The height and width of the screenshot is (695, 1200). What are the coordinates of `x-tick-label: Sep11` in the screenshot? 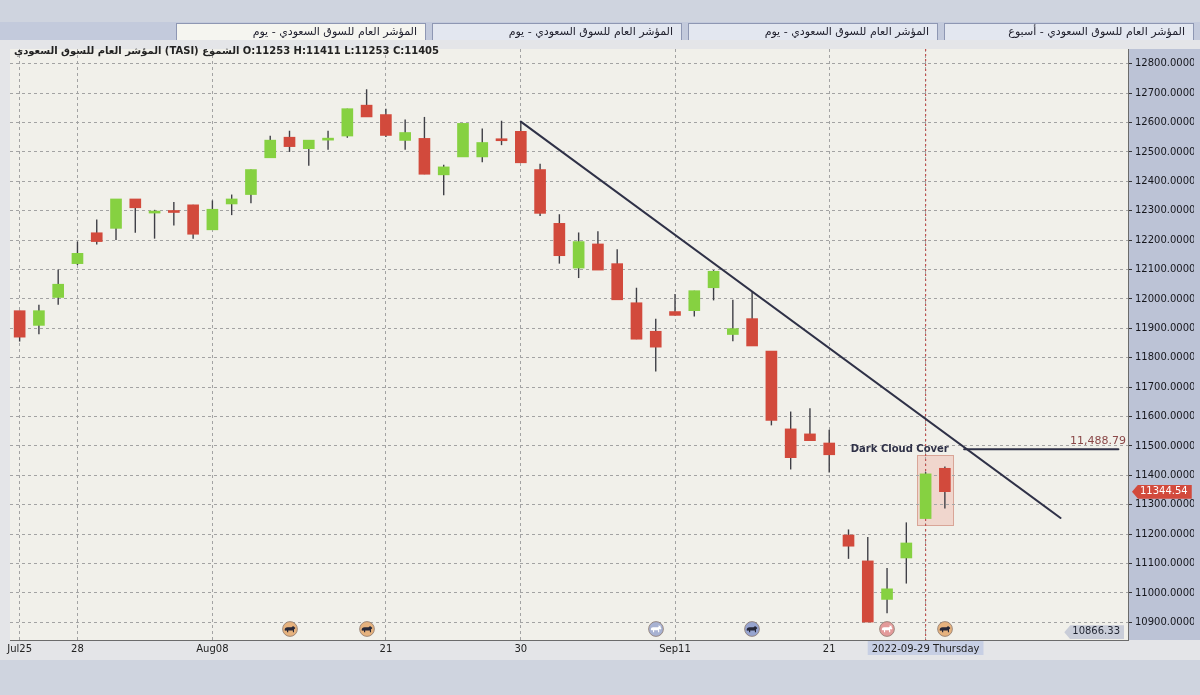 It's located at (675, 648).